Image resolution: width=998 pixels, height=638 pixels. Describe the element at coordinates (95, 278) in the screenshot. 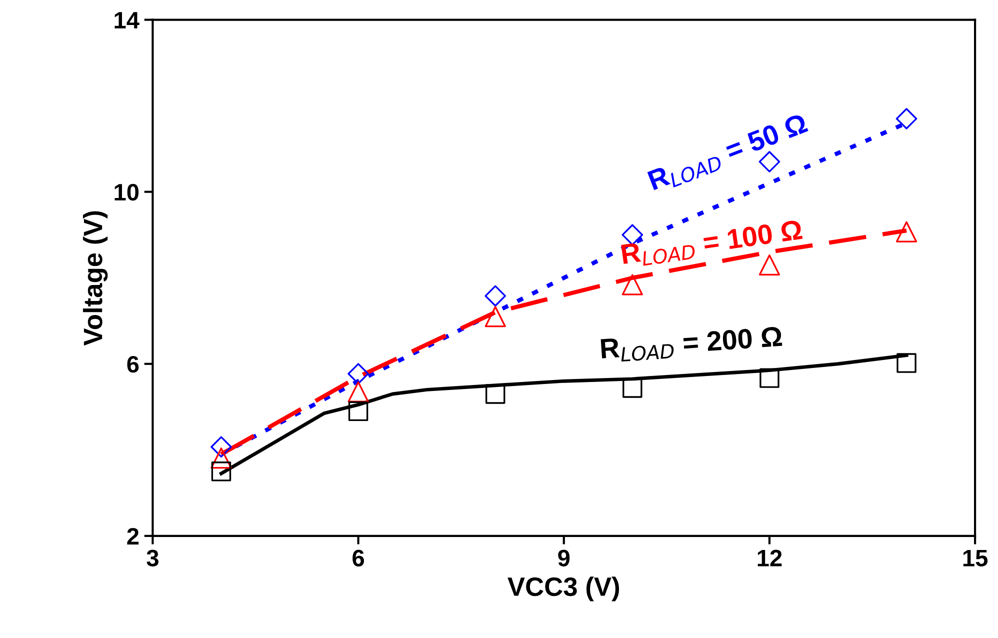

I see `y-axis-title: Voltage (V)` at that location.